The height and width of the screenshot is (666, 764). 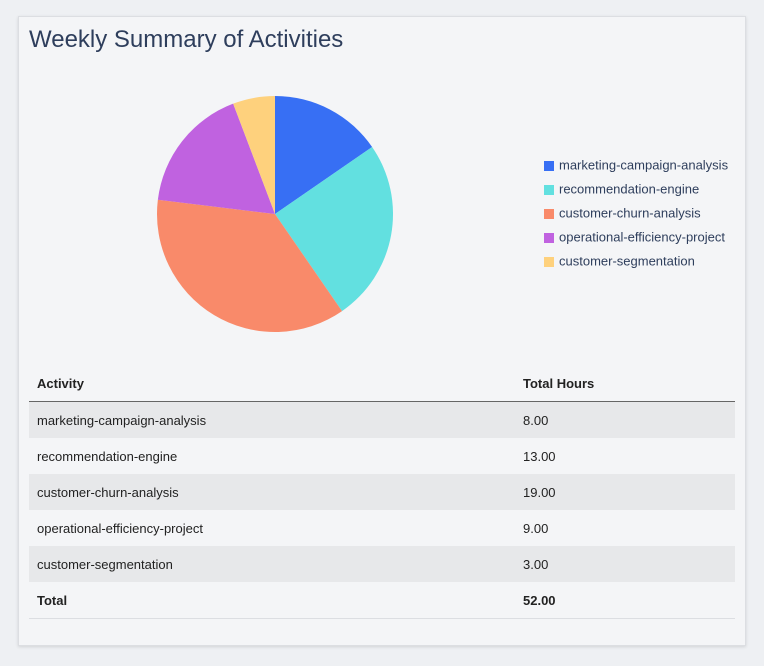 I want to click on table-cell: customer-segmentation, so click(x=105, y=564).